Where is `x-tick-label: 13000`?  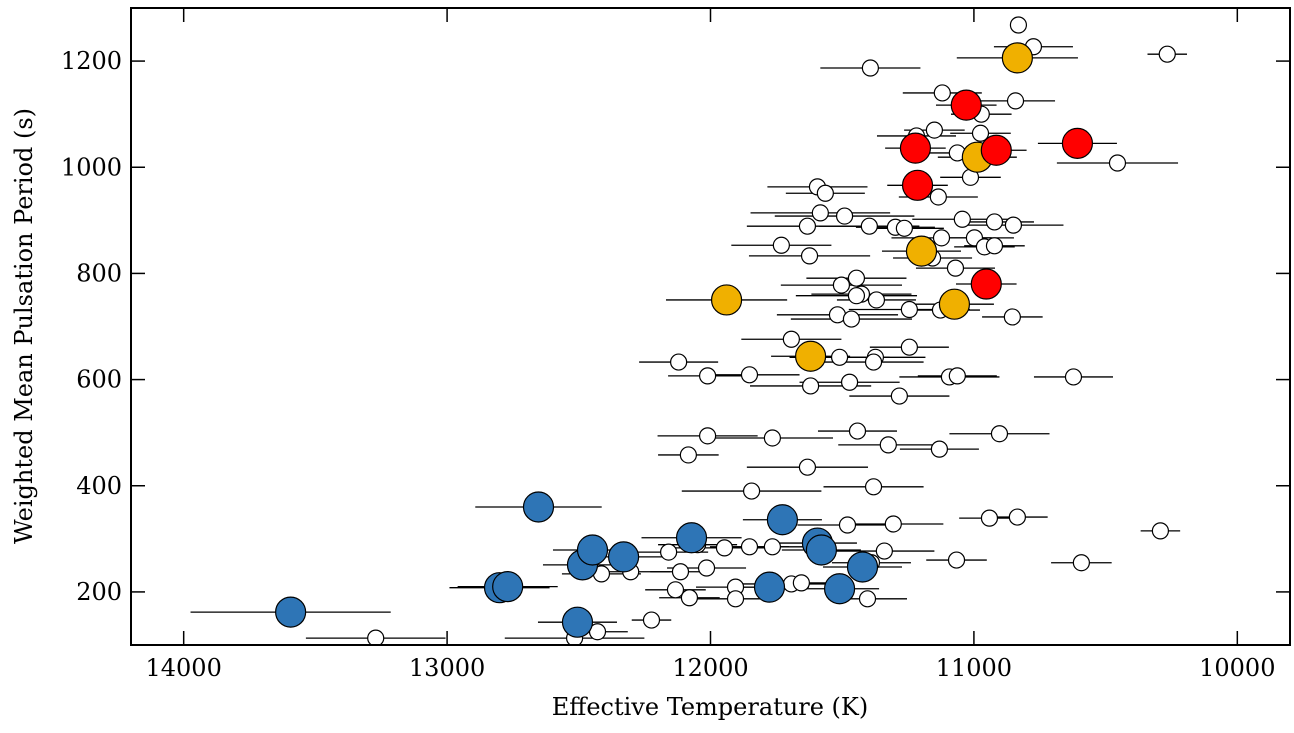 x-tick-label: 13000 is located at coordinates (447, 668).